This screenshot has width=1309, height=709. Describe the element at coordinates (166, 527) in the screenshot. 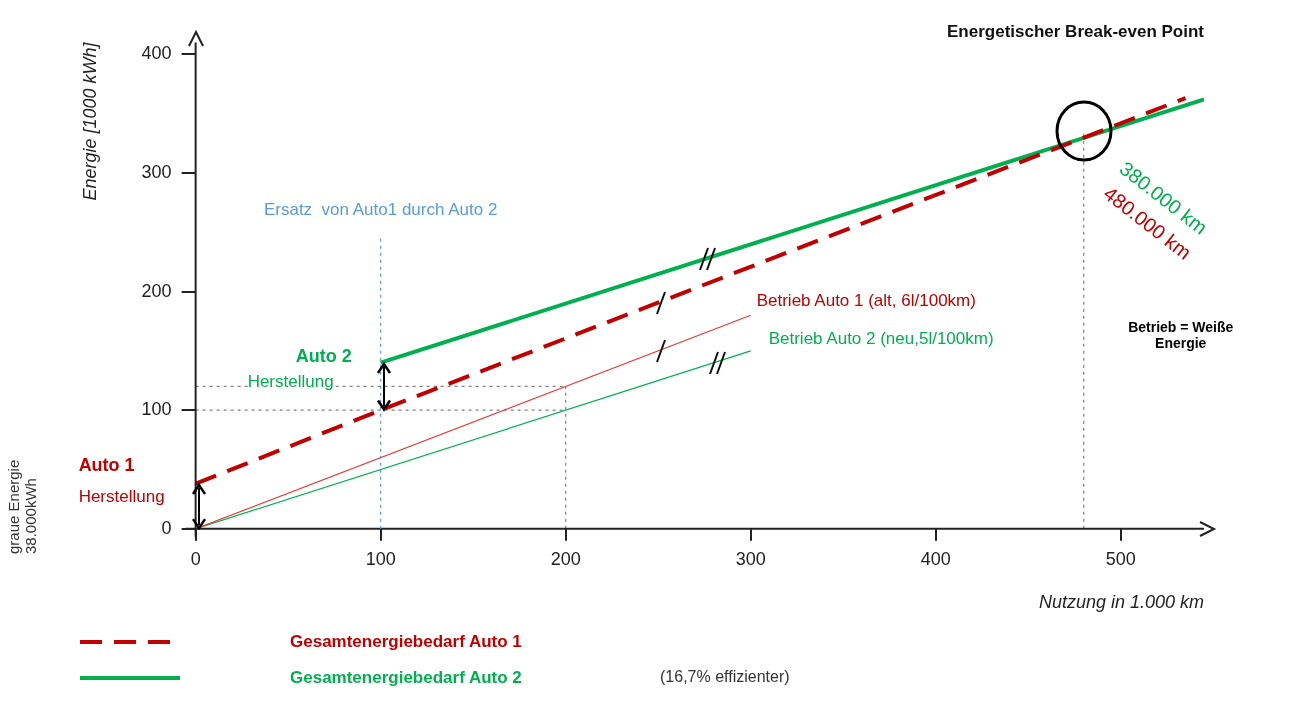

I see `y-tick-label: 0` at that location.